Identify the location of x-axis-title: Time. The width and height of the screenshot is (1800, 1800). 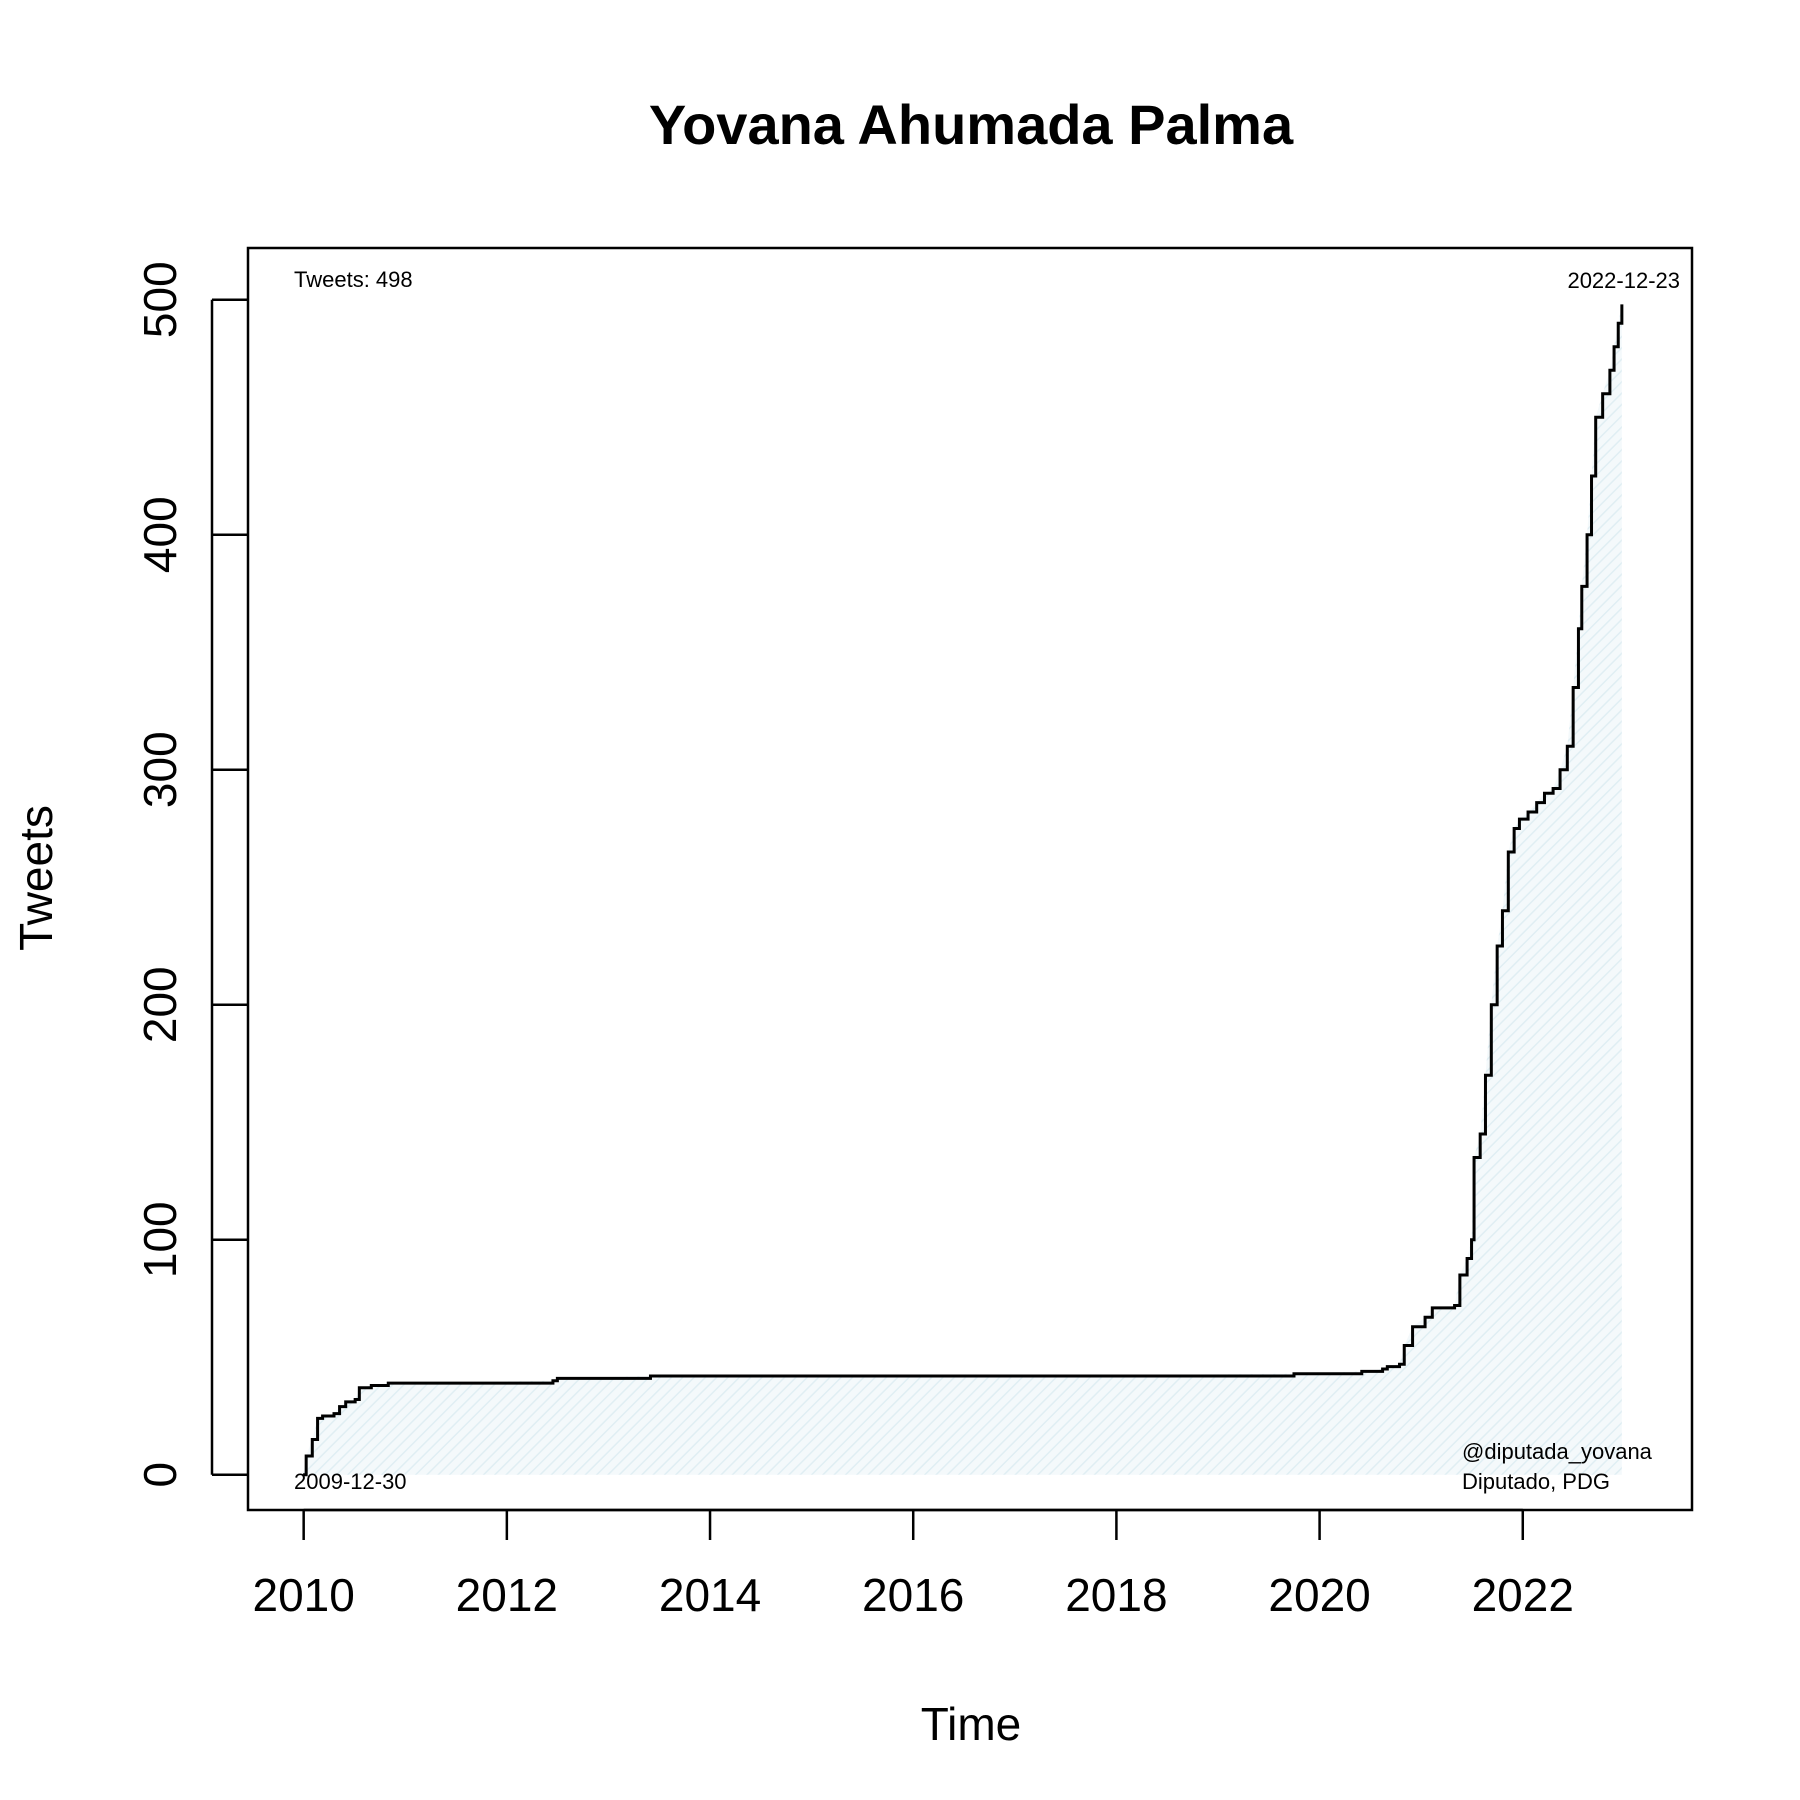
(971, 1724).